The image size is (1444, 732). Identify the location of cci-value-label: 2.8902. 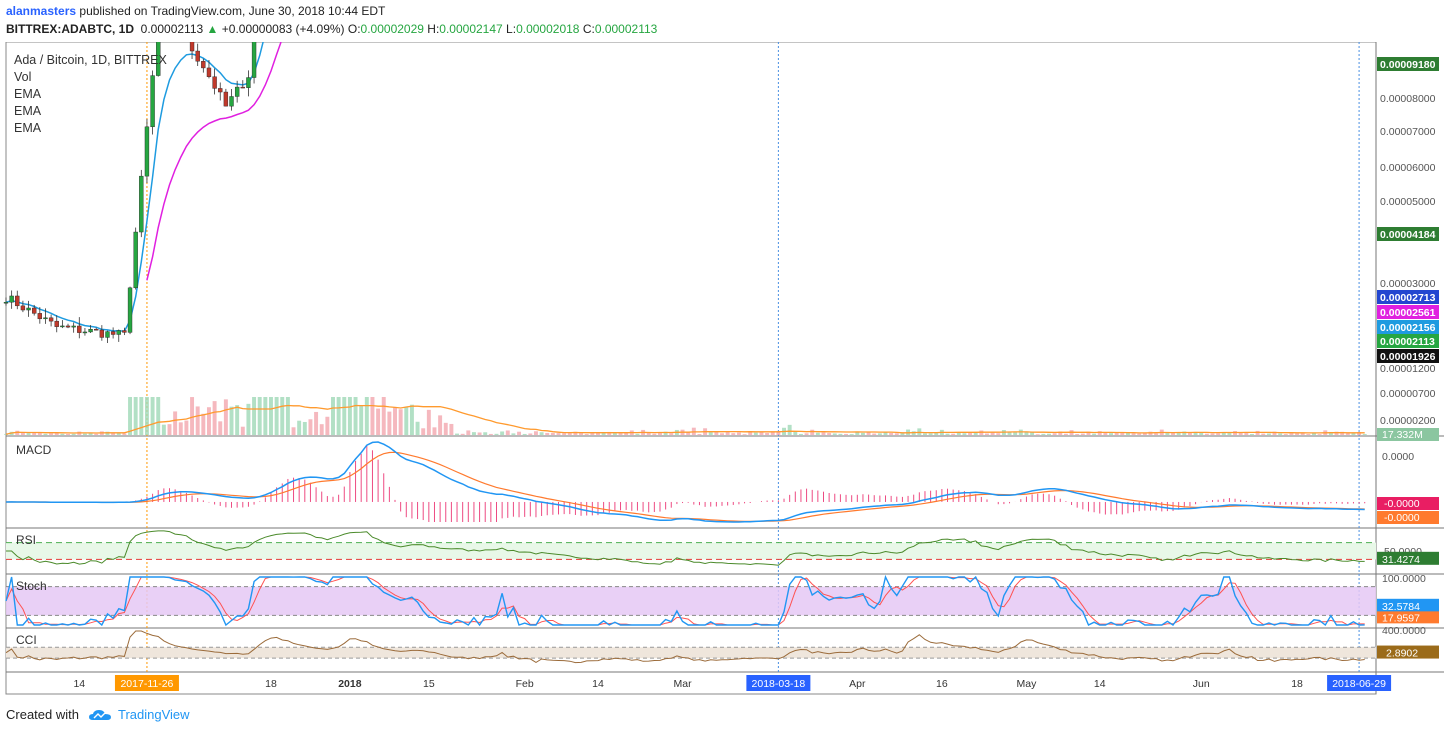
(1402, 654).